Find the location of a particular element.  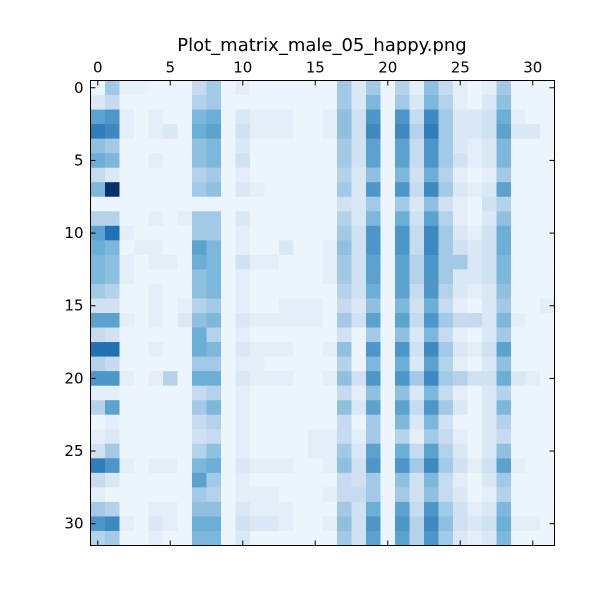

y-tick-label: 15 is located at coordinates (73, 306).